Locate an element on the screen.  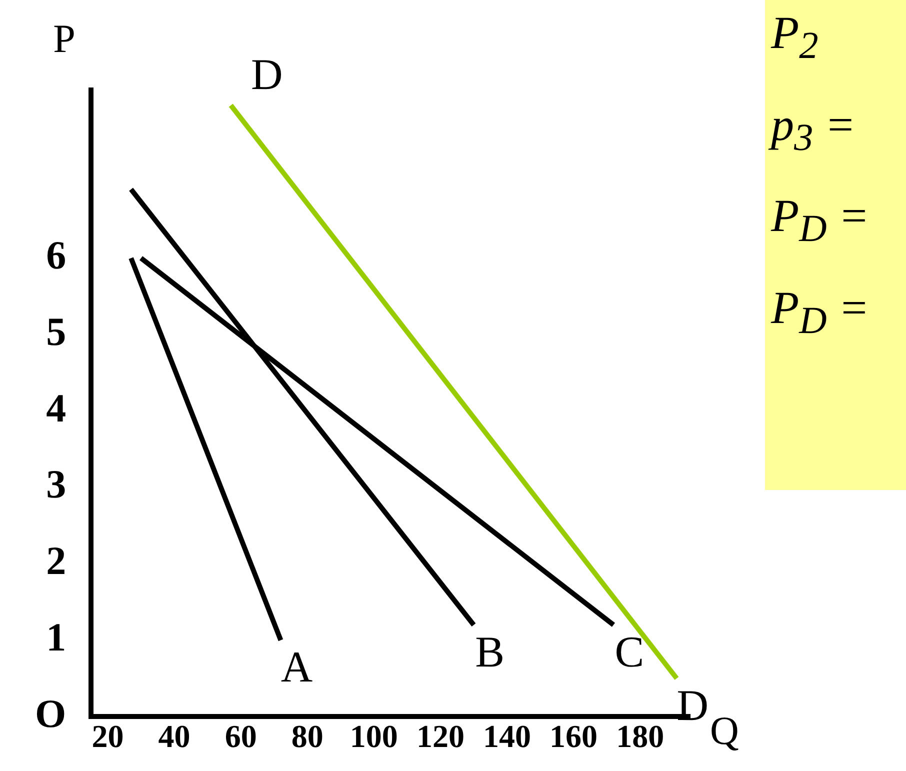
y-tick-label: 3 is located at coordinates (56, 484).